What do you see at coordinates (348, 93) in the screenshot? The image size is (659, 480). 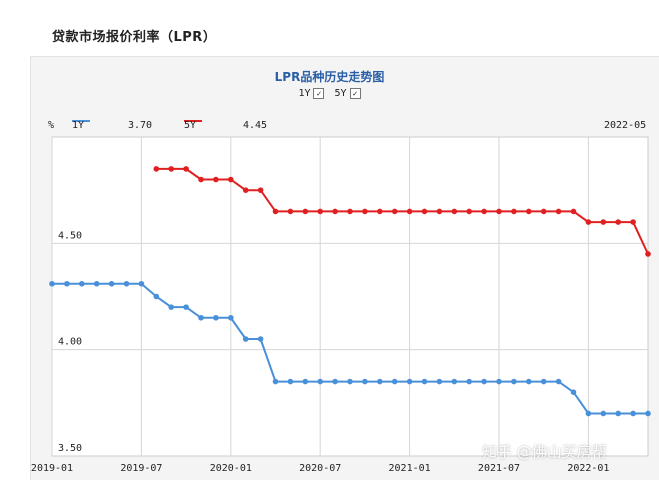 I see `toggle-5y: 5Y ✓` at bounding box center [348, 93].